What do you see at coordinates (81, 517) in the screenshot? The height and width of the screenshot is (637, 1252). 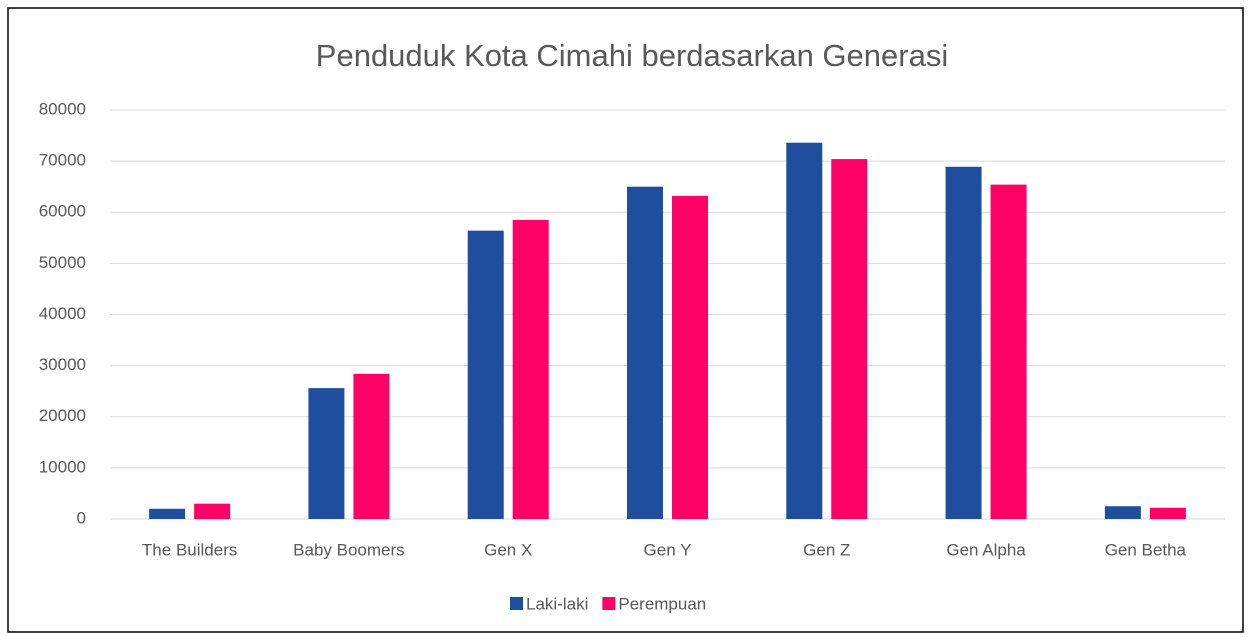 I see `y-tick-label: 0` at bounding box center [81, 517].